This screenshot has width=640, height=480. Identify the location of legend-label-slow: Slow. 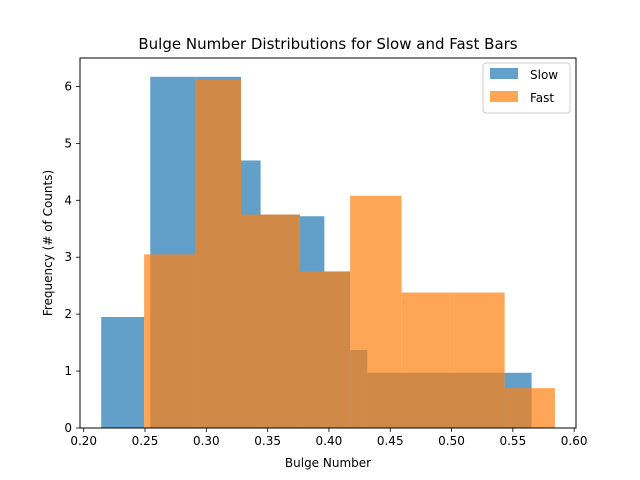
(544, 75).